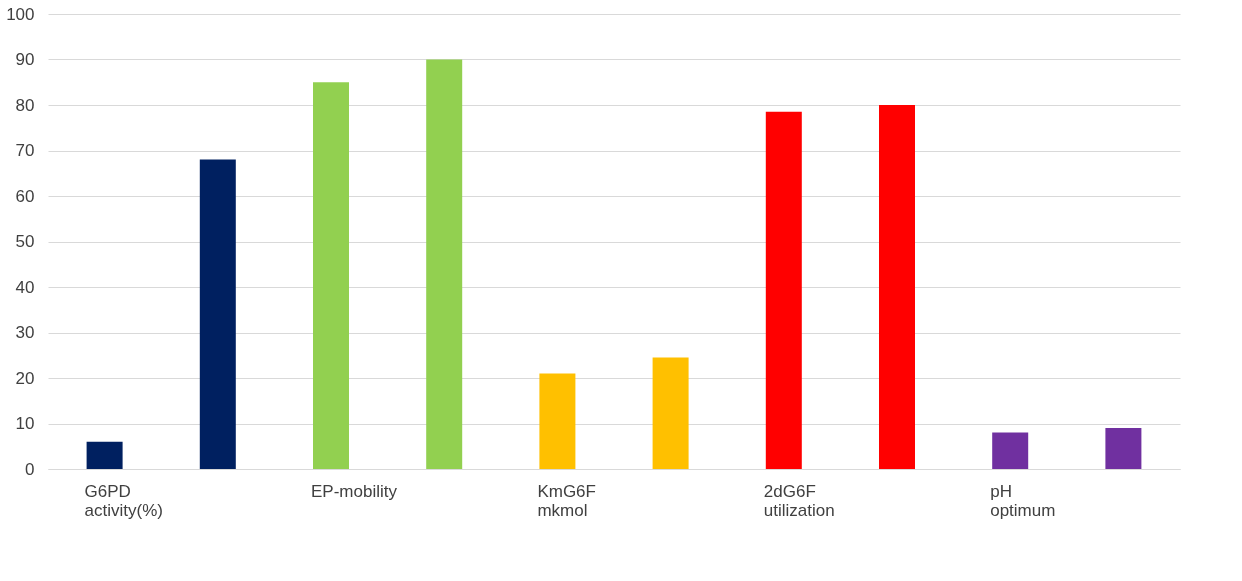 This screenshot has width=1242, height=581. I want to click on x-tick-label: KmG6F mkmol, so click(566, 500).